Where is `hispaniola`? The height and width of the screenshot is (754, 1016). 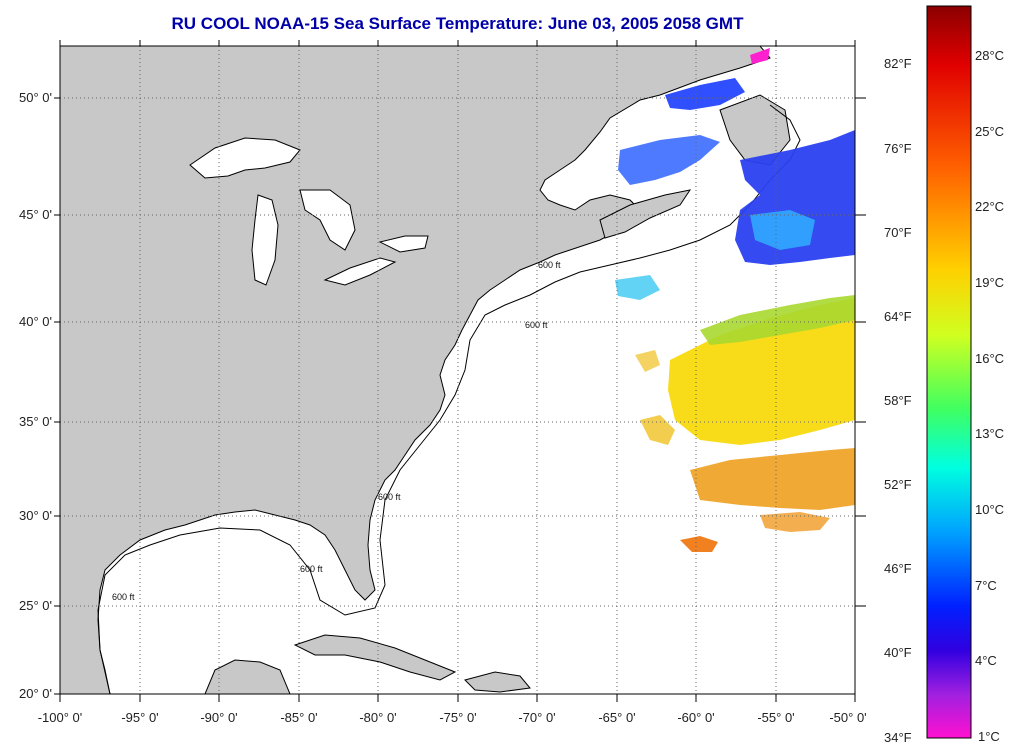 hispaniola is located at coordinates (497, 682).